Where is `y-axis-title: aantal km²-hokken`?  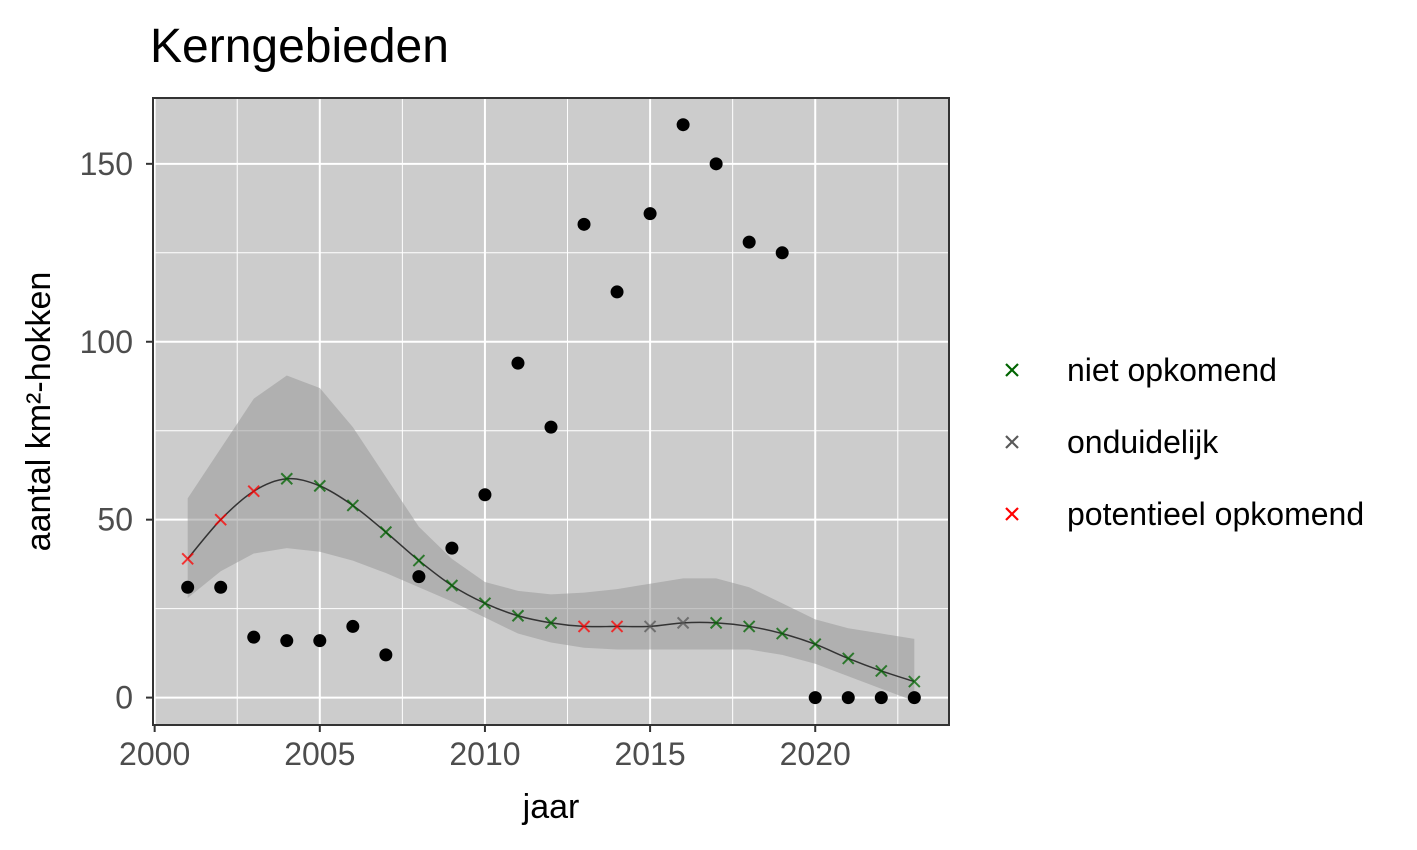
y-axis-title: aantal km²-hokken is located at coordinates (39, 412).